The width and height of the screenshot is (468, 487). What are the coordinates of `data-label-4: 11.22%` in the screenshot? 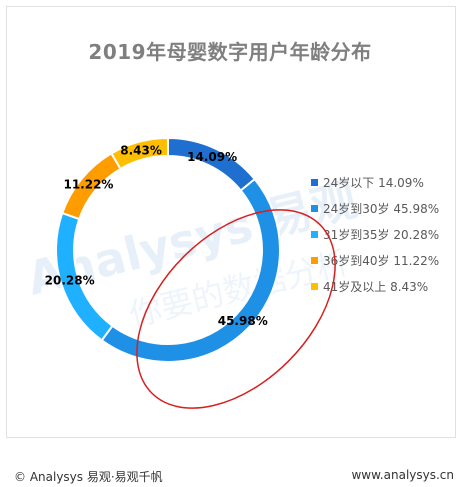 It's located at (88, 185).